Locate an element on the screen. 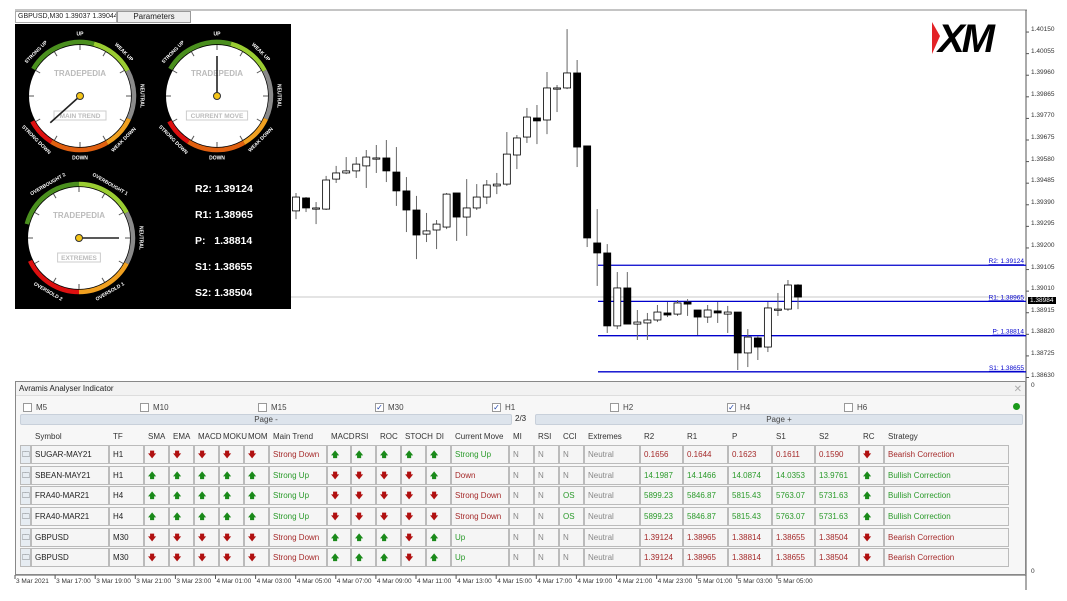 This screenshot has height=601, width=1067. pivot-r1: R1: 1.38965 is located at coordinates (224, 215).